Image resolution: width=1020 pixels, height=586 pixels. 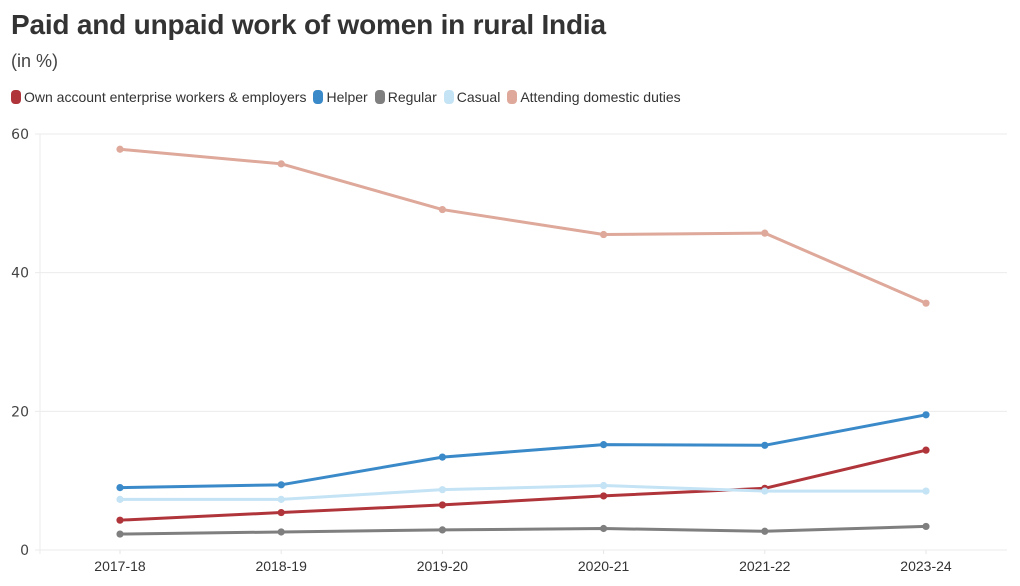 I want to click on series-helper, so click(x=523, y=451).